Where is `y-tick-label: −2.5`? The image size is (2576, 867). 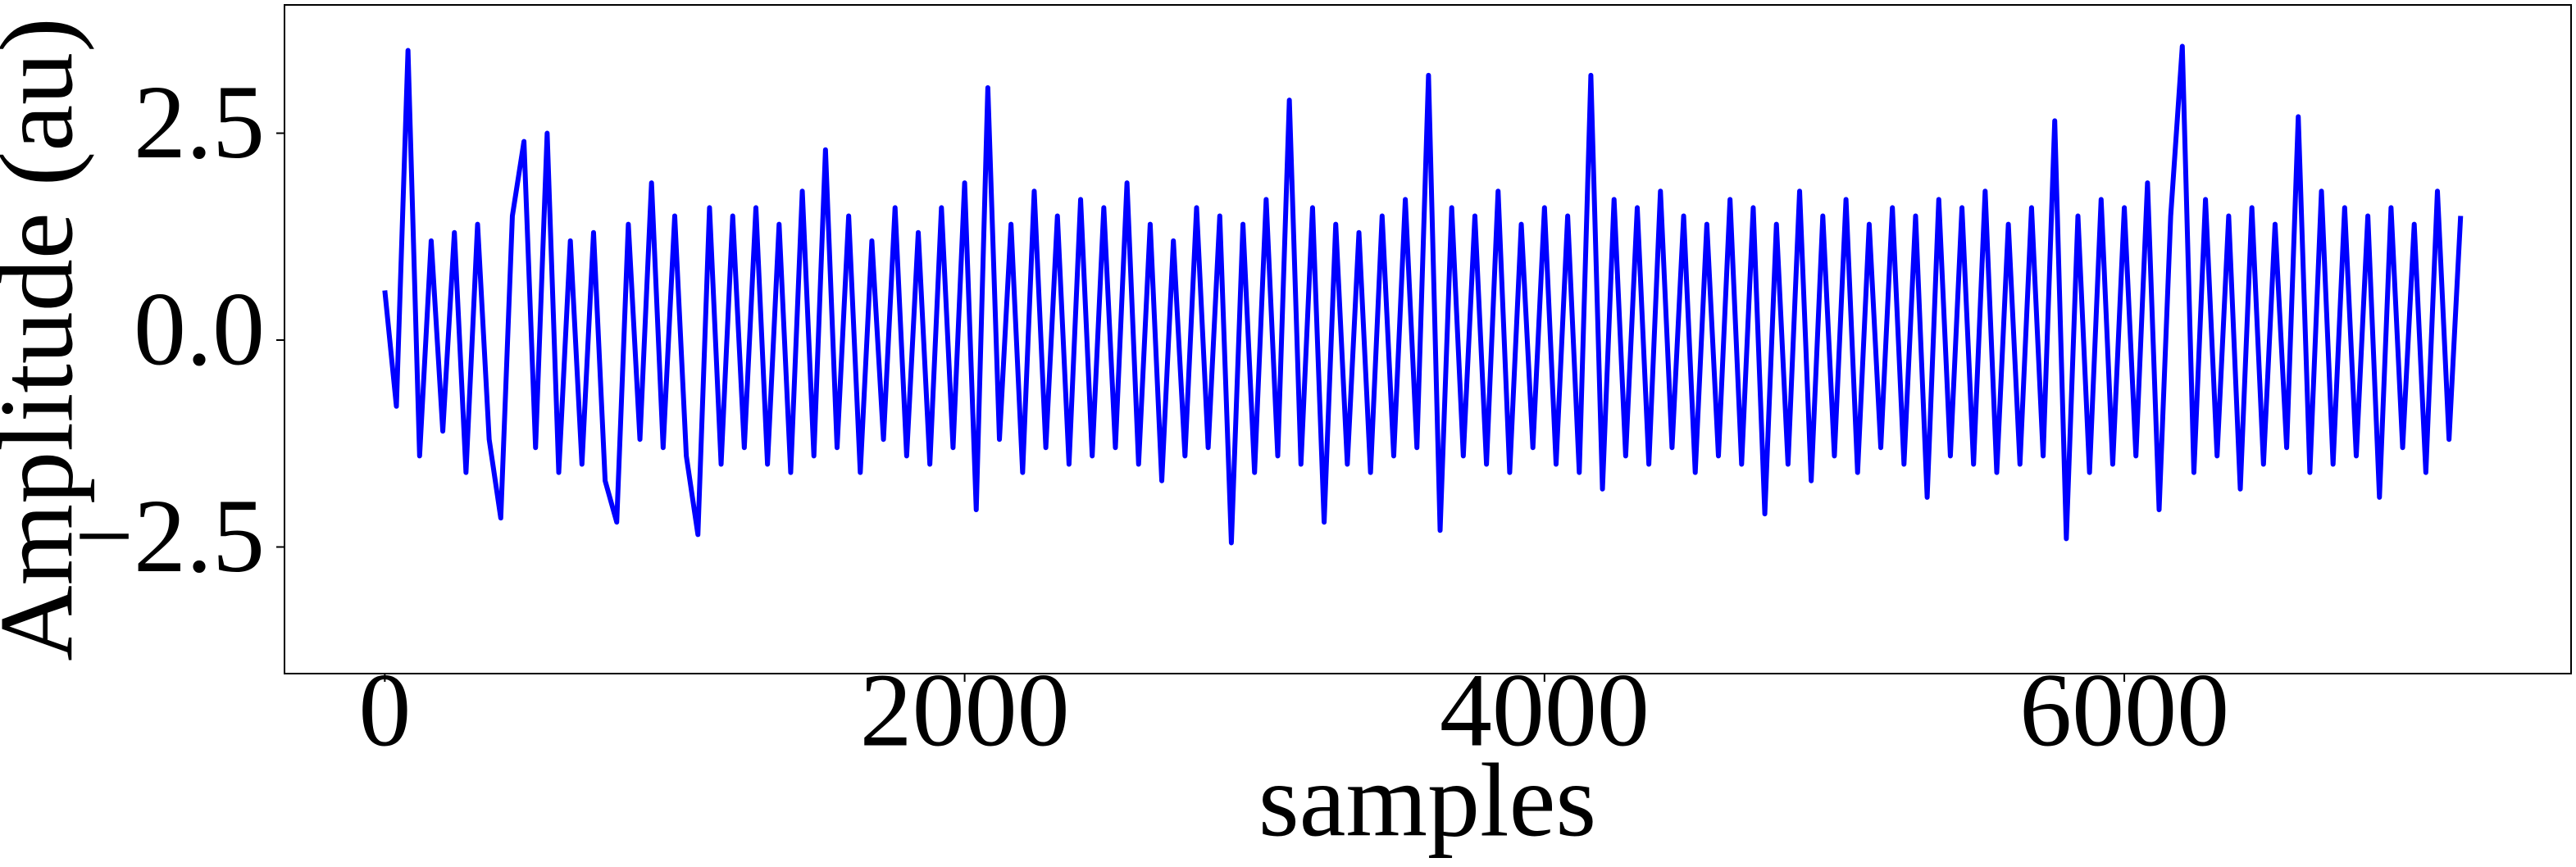 y-tick-label: −2.5 is located at coordinates (170, 536).